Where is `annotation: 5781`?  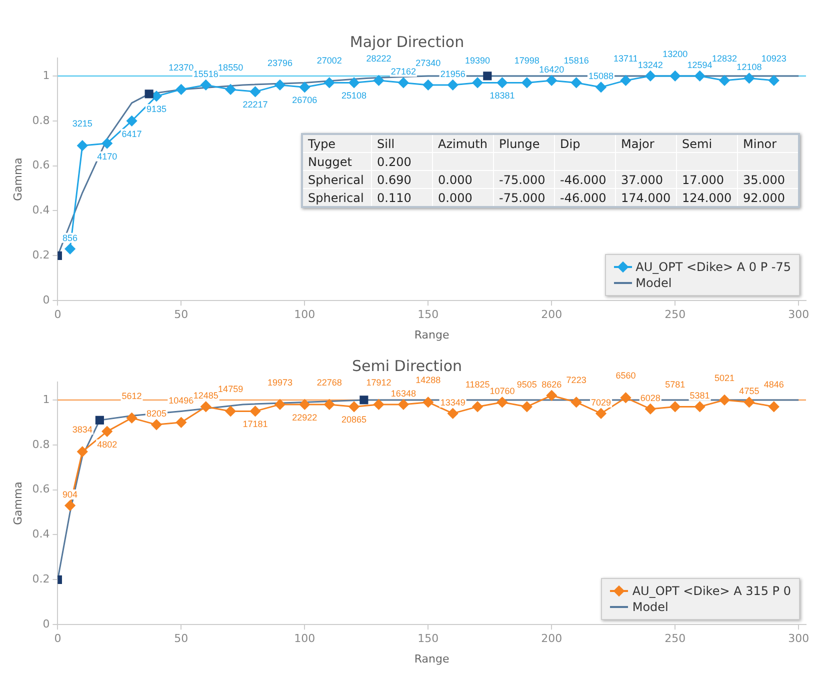
annotation: 5781 is located at coordinates (675, 385).